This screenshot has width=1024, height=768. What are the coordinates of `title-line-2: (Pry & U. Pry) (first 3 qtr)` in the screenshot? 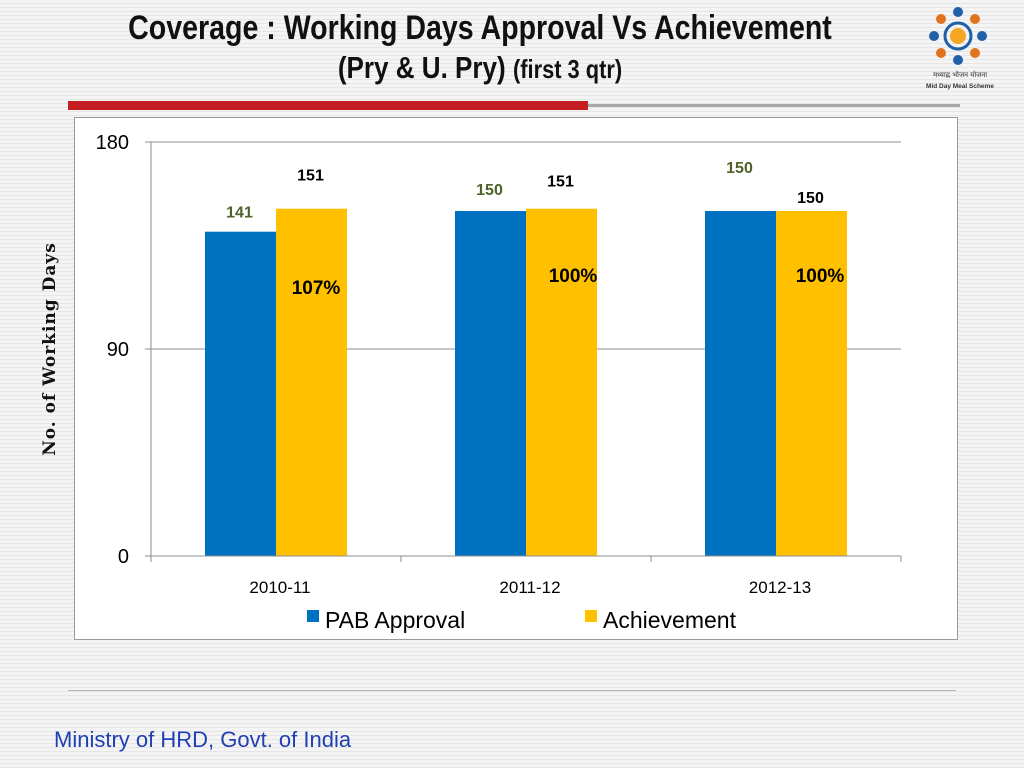 It's located at (479, 68).